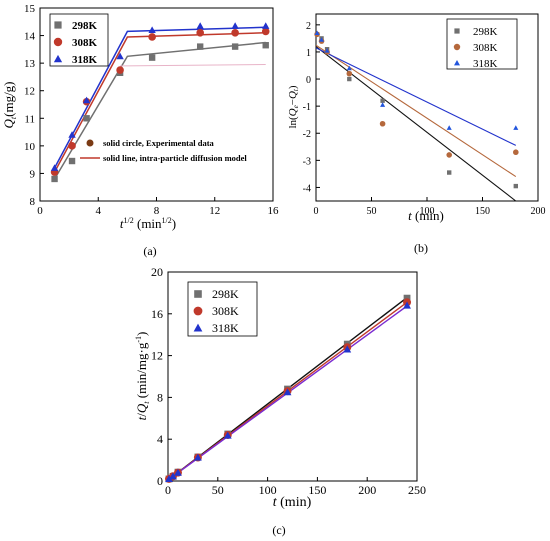 The image size is (550, 541). I want to click on panel-b-legend-box, so click(482, 44).